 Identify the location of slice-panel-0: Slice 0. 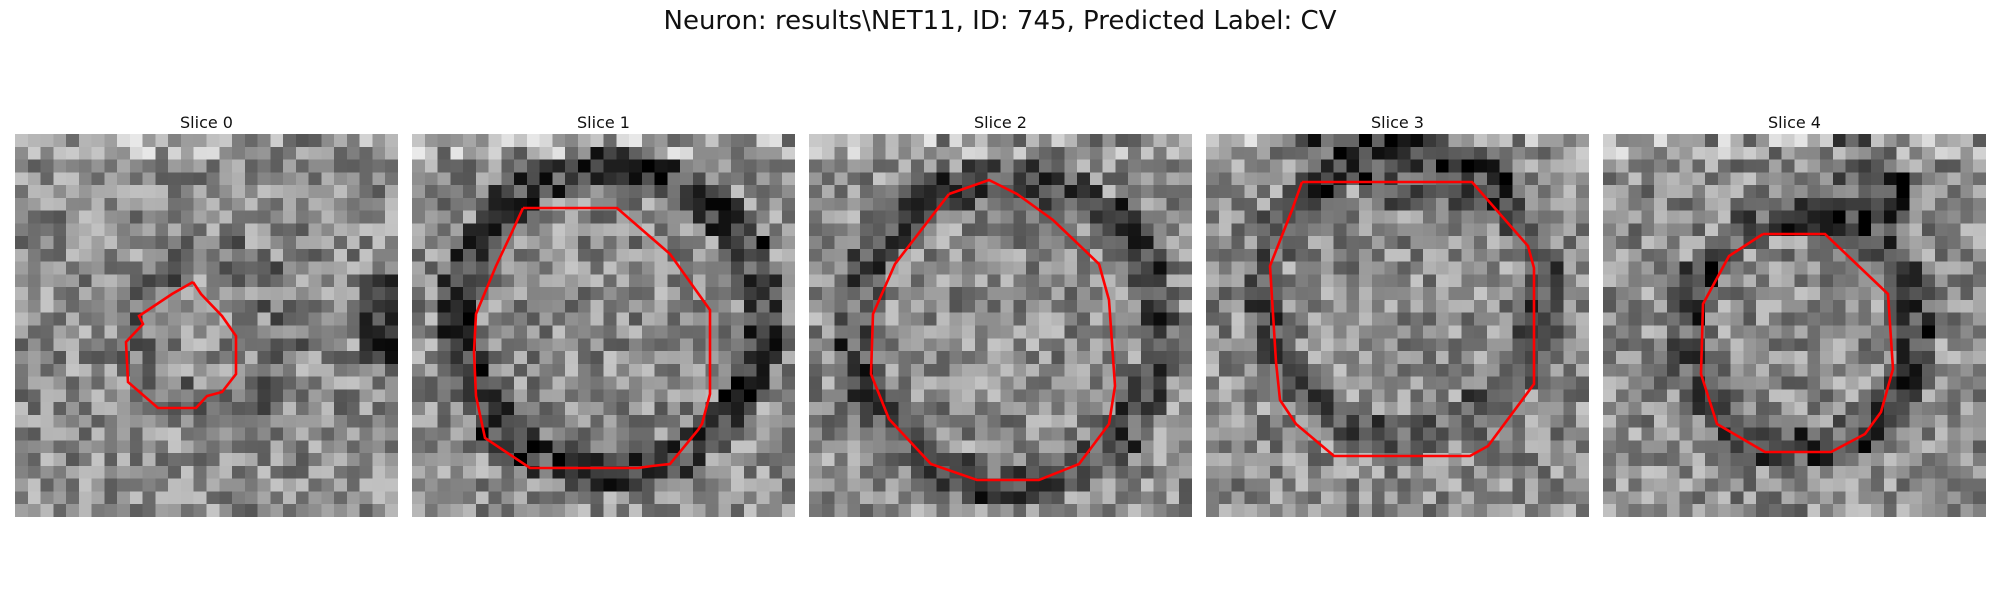
(206, 314).